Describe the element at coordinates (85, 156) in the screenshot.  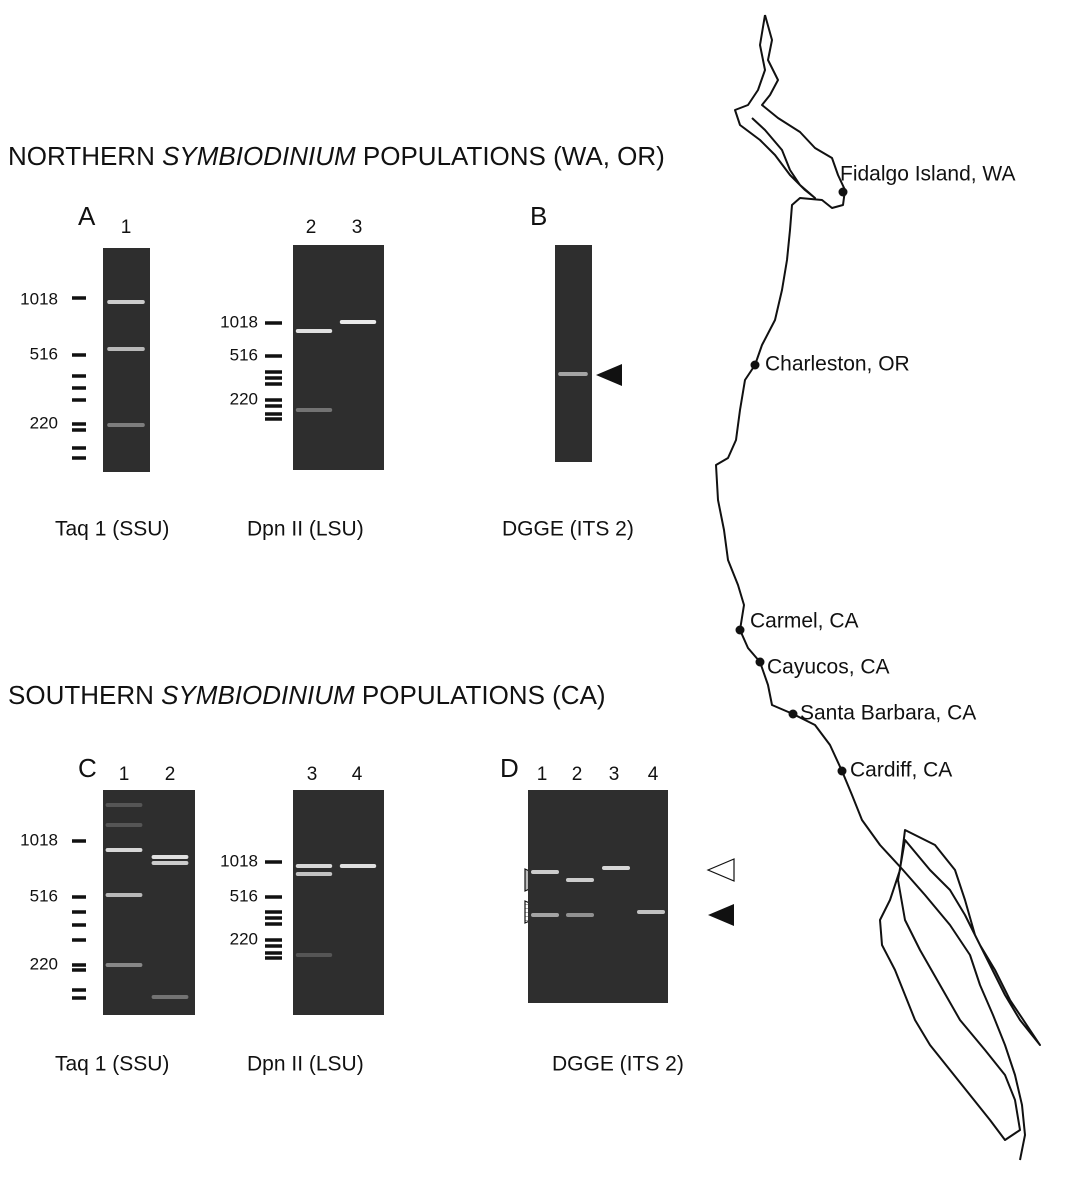
I see `title-part: NORTHERN` at that location.